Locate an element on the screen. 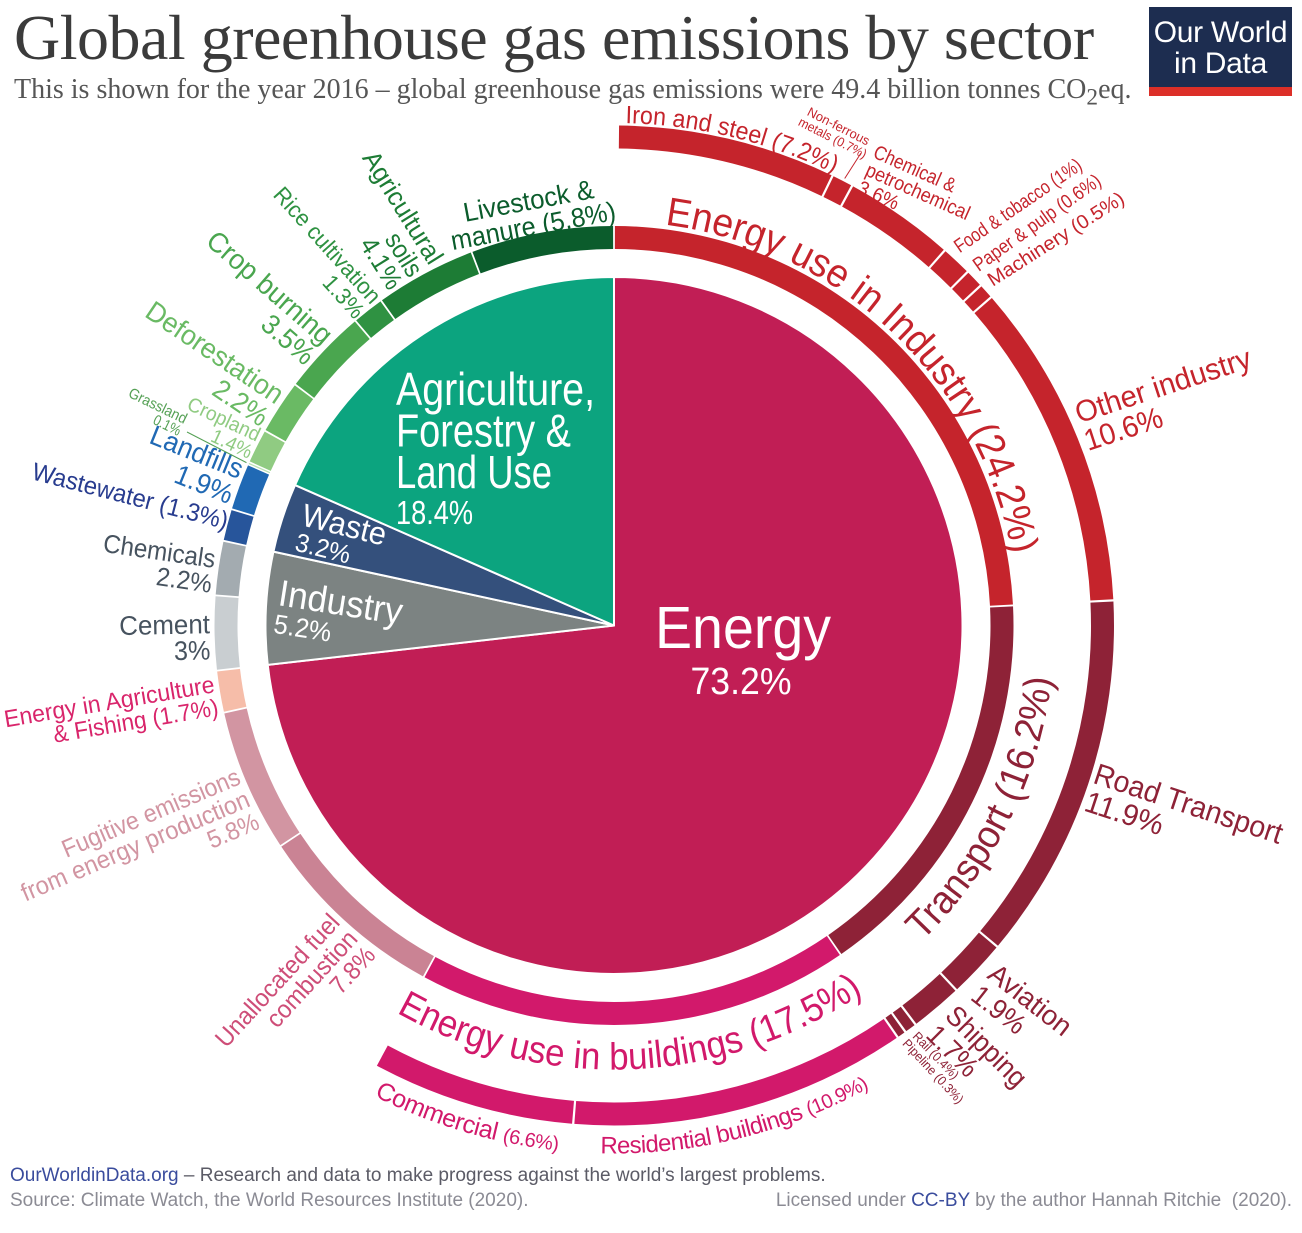  svg-text: 73.2% is located at coordinates (741, 682).